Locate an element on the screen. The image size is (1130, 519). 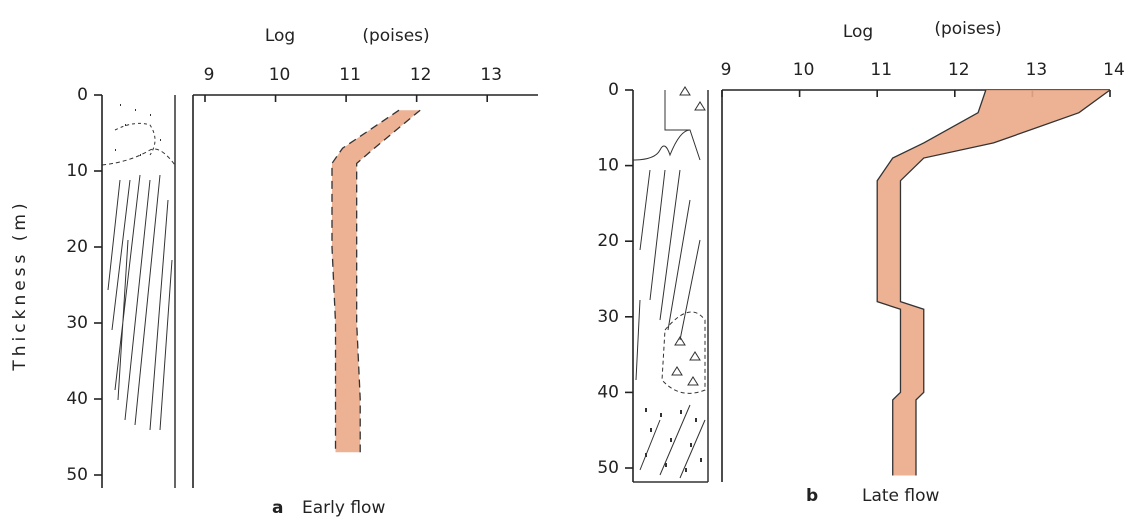
viscosity-band is located at coordinates (376, 281).